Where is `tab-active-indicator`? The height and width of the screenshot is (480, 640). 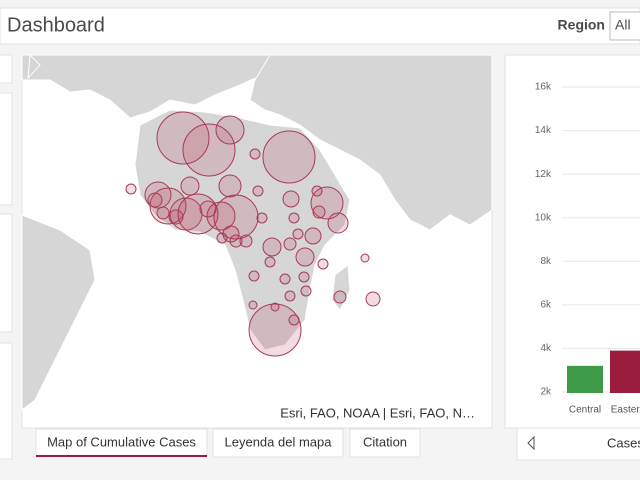
tab-active-indicator is located at coordinates (121, 456).